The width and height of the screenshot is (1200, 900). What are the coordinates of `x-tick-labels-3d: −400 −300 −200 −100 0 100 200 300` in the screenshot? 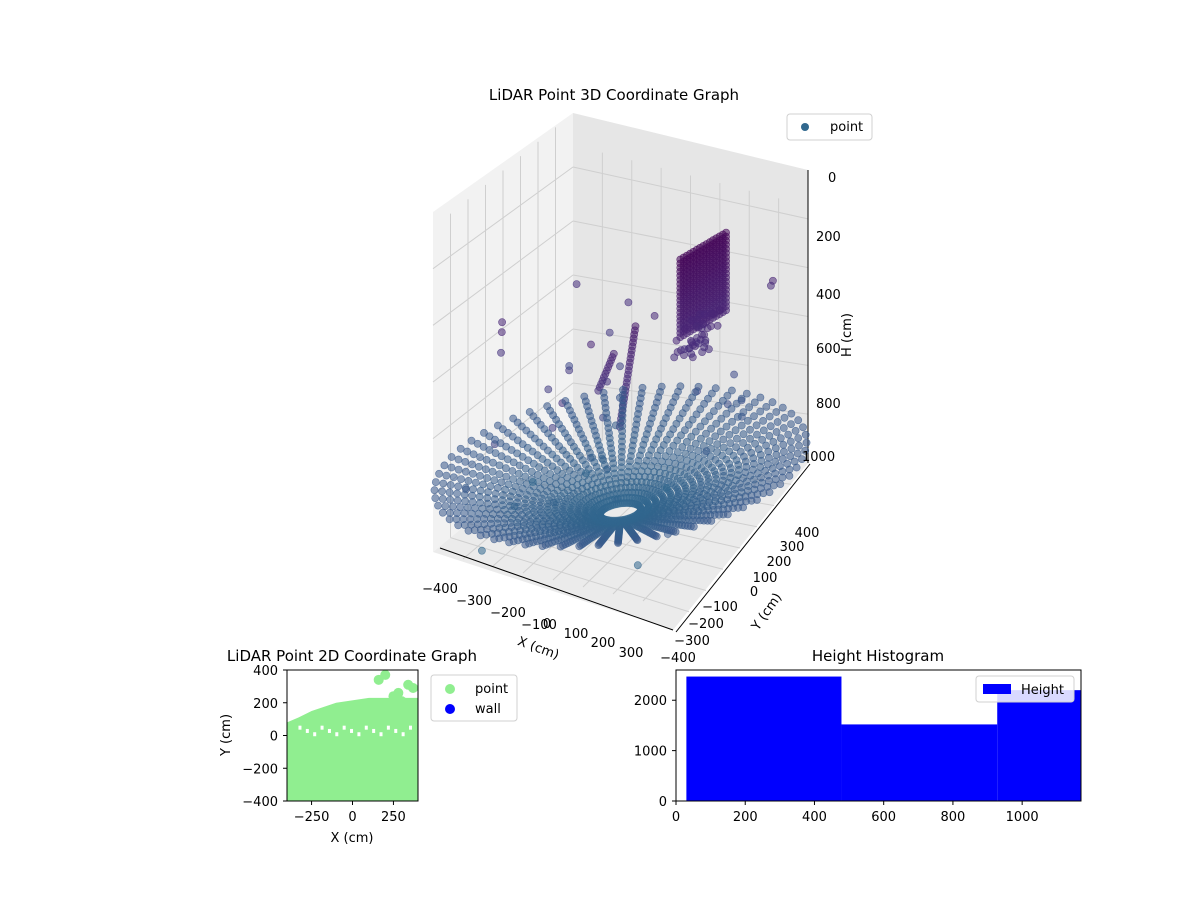 It's located at (532, 621).